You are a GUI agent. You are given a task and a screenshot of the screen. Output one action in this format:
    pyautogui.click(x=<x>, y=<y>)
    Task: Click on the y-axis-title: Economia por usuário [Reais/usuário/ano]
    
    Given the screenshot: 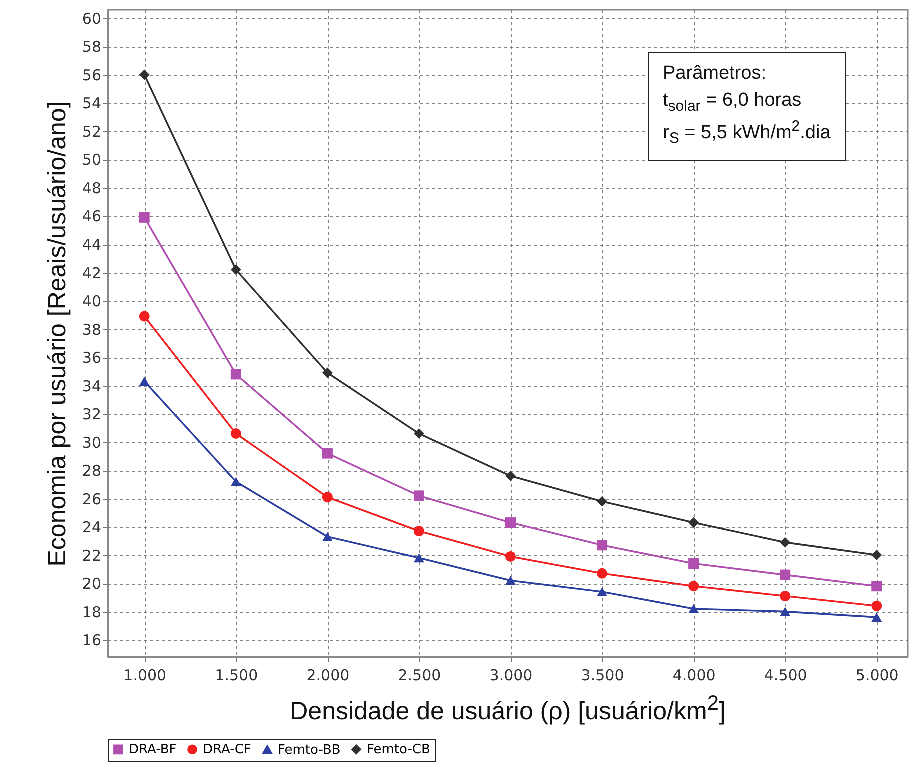 What is the action you would take?
    pyautogui.click(x=57, y=334)
    